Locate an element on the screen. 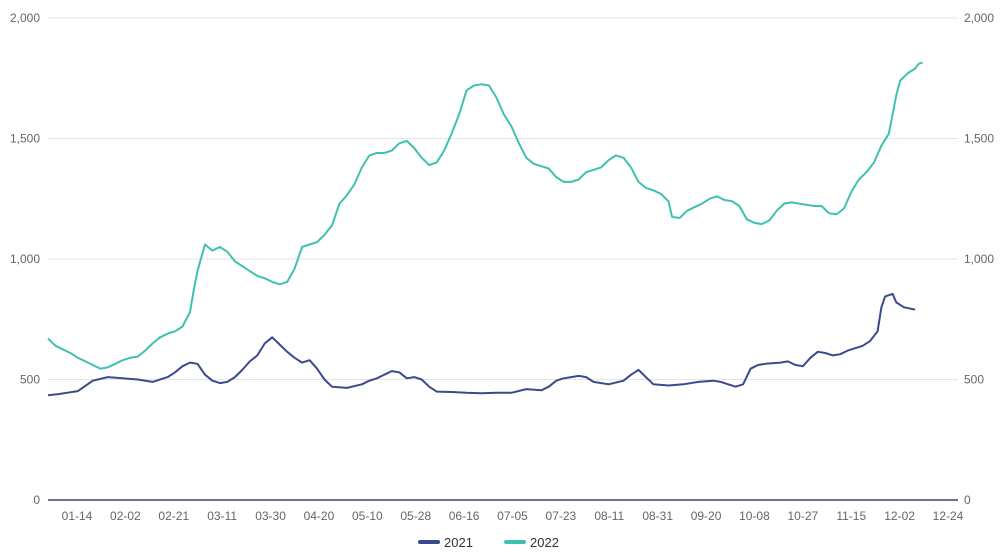  x-tick-label: 12-02 is located at coordinates (899, 516).